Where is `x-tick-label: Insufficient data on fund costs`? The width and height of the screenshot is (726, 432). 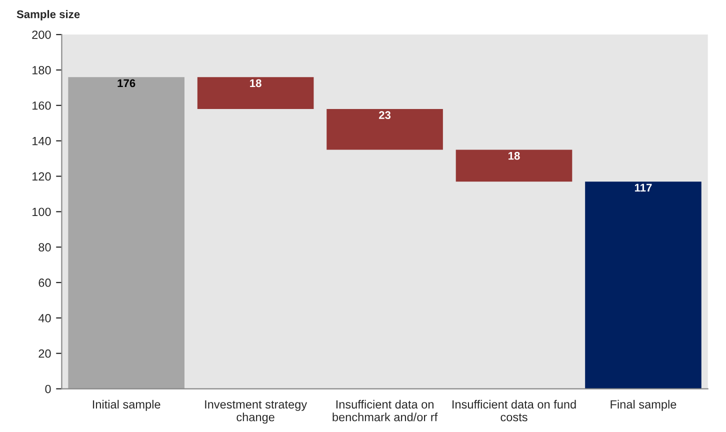 x-tick-label: Insufficient data on fund costs is located at coordinates (514, 411).